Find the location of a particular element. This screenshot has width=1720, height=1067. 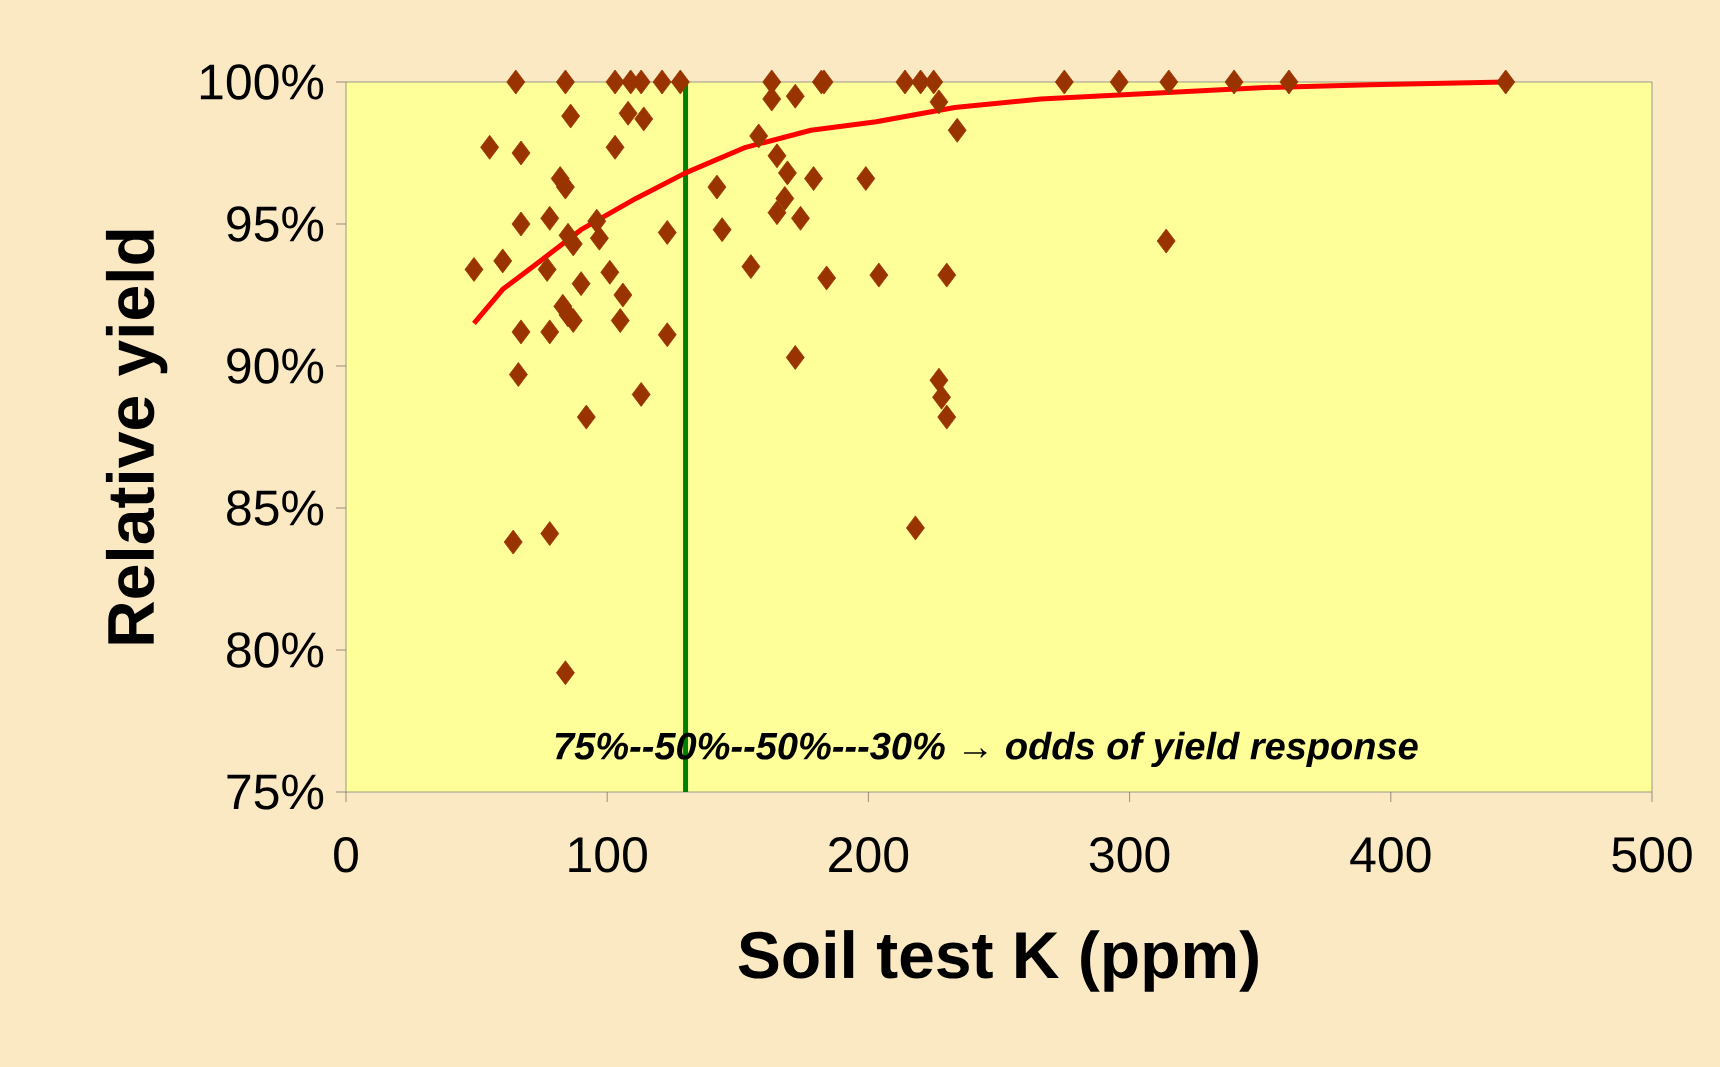

y-tick-label: 90% is located at coordinates (275, 366).